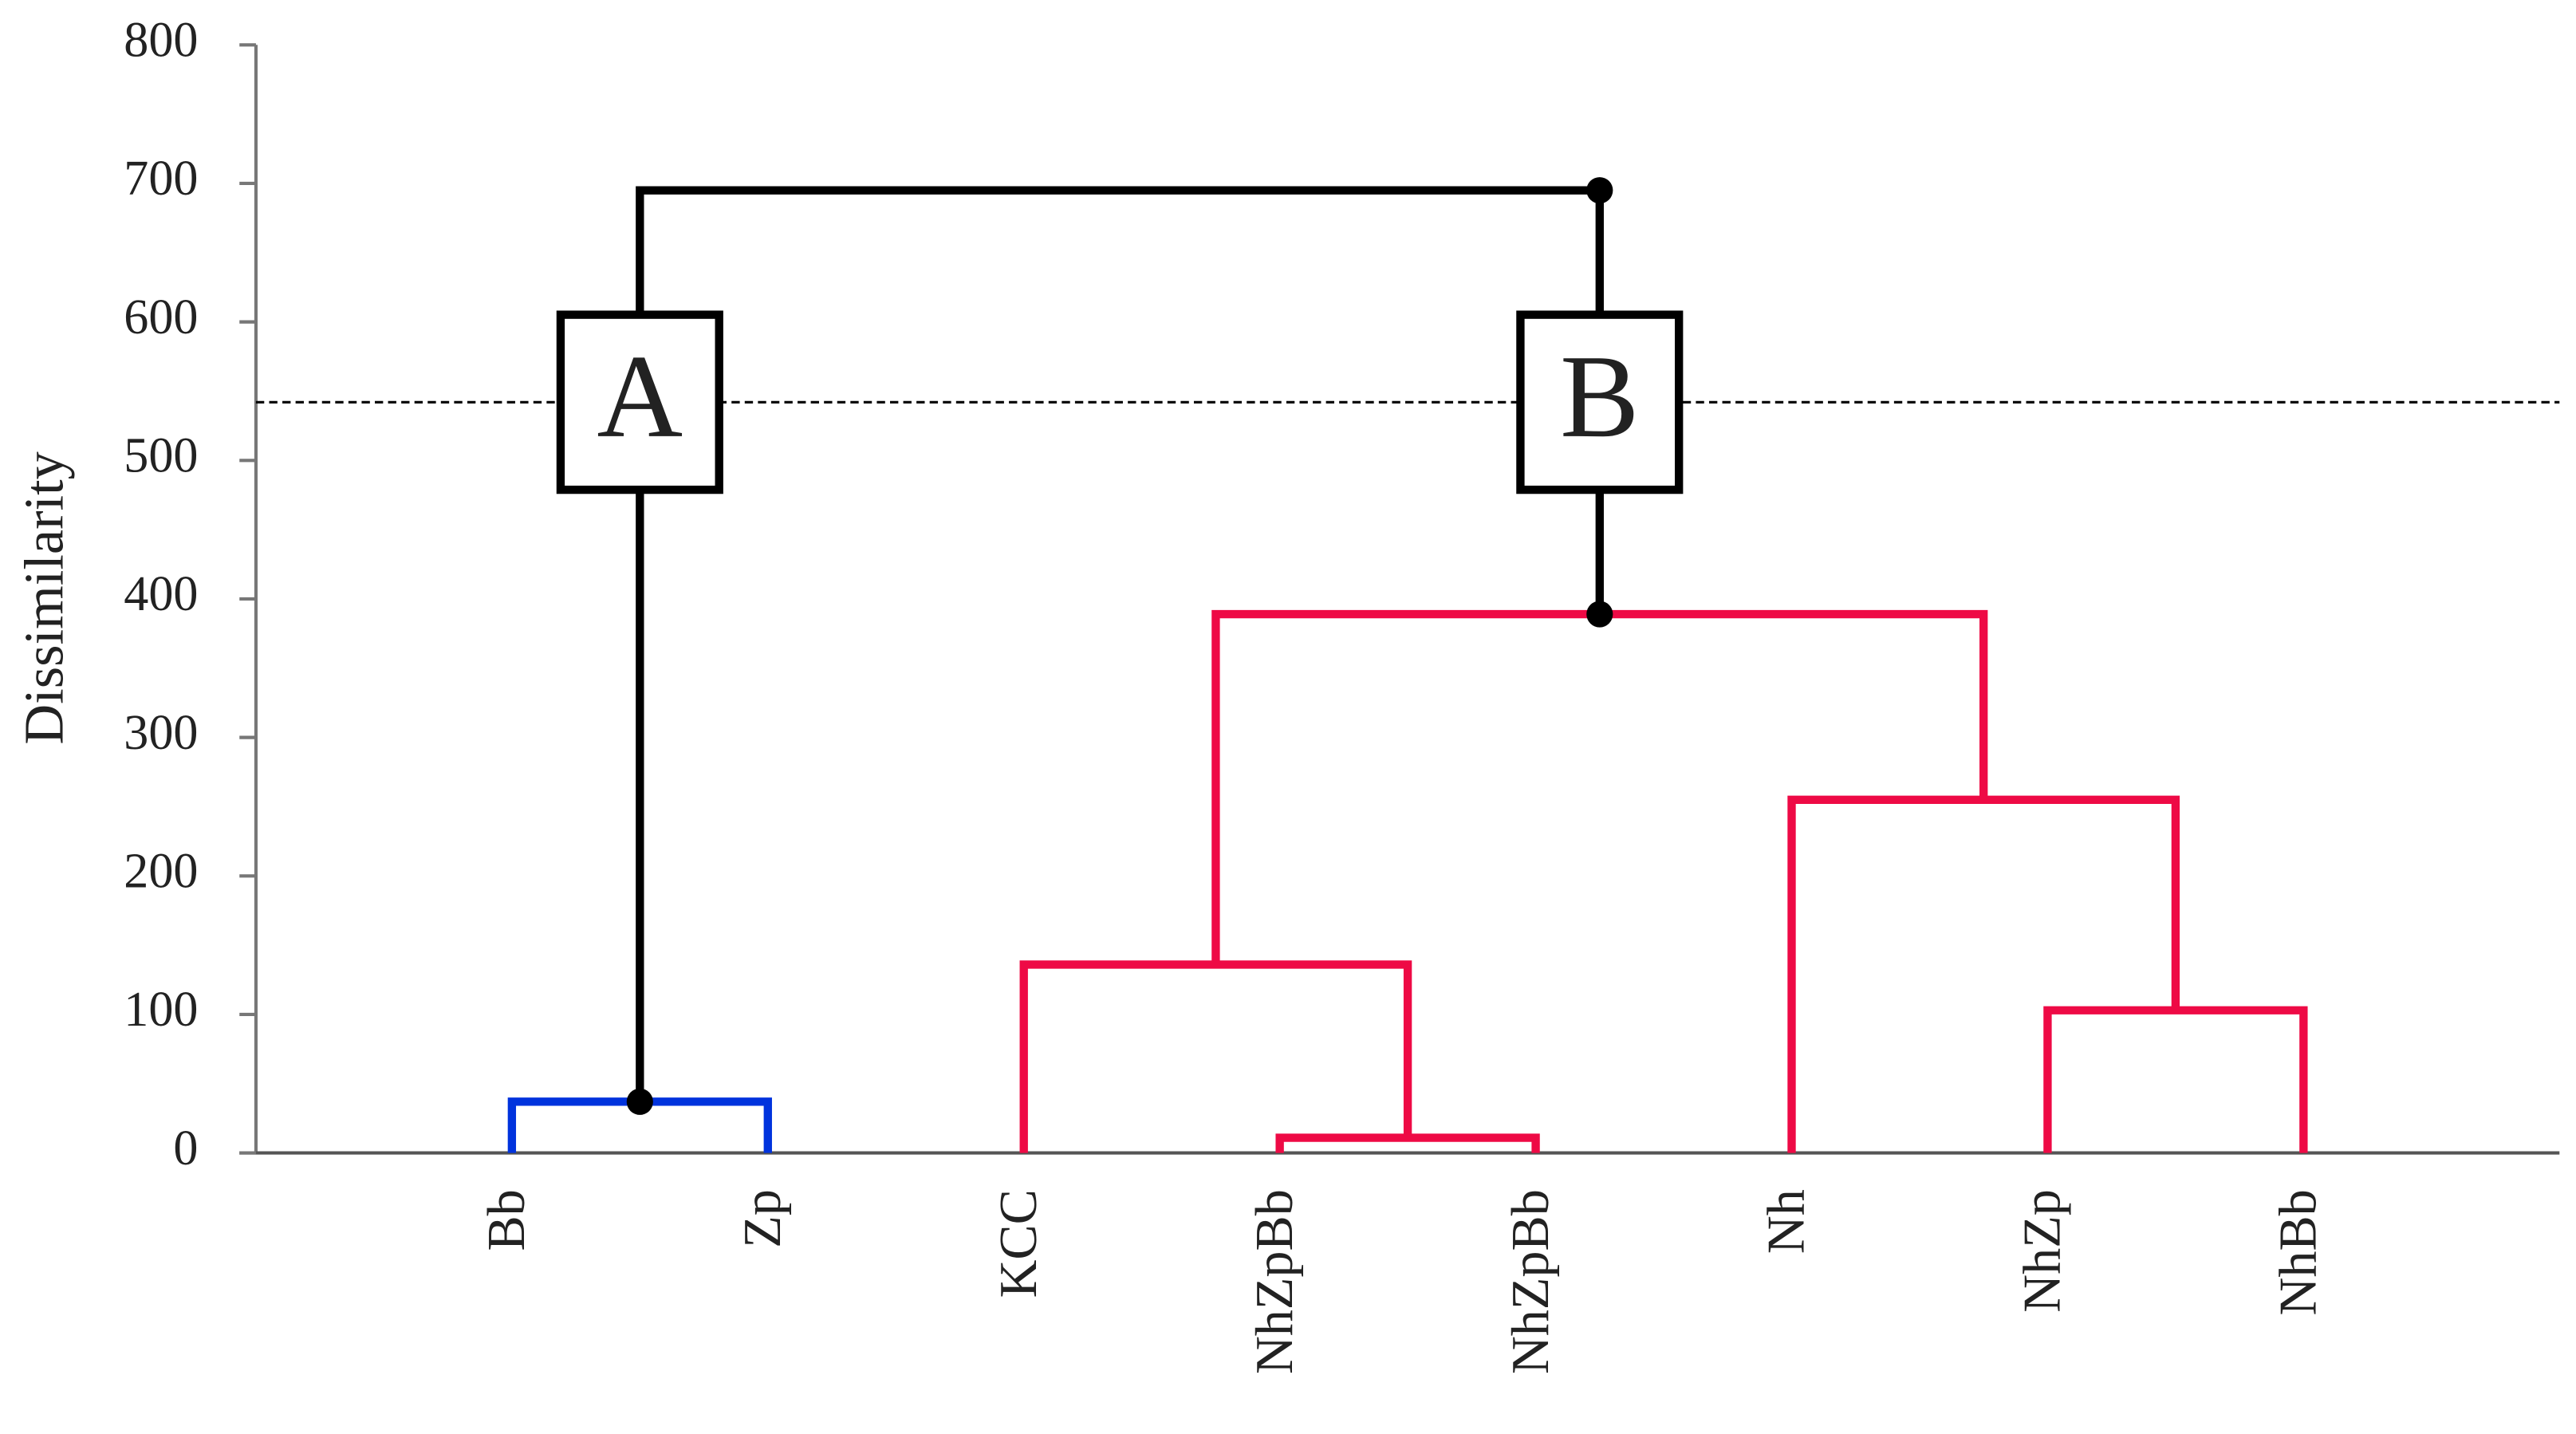 Image resolution: width=2576 pixels, height=1434 pixels. What do you see at coordinates (507, 1220) in the screenshot?
I see `leaf-label: Bb` at bounding box center [507, 1220].